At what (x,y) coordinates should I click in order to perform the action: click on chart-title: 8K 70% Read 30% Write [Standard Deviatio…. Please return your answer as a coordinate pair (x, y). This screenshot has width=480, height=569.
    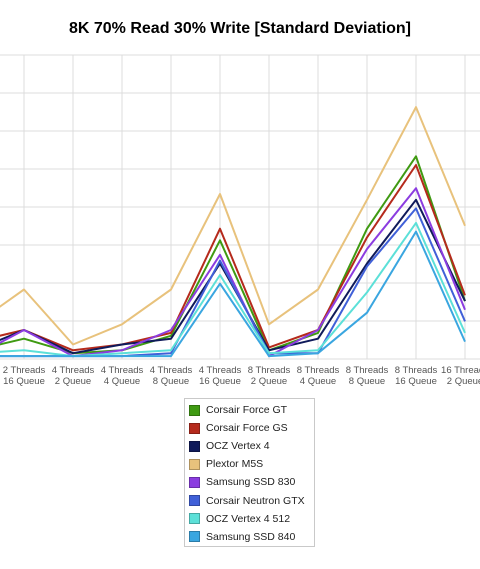
    Looking at the image, I should click on (240, 28).